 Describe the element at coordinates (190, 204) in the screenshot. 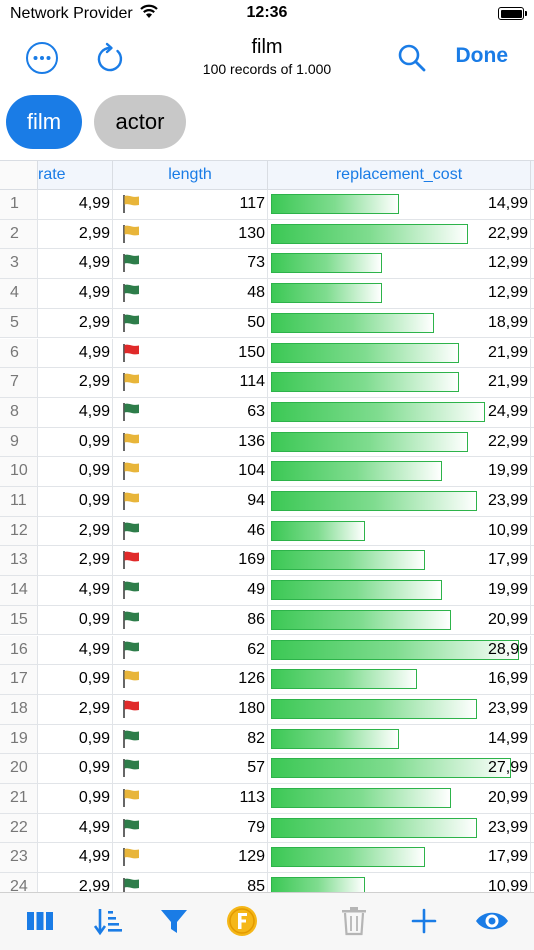

I see `cell-length: 117` at that location.